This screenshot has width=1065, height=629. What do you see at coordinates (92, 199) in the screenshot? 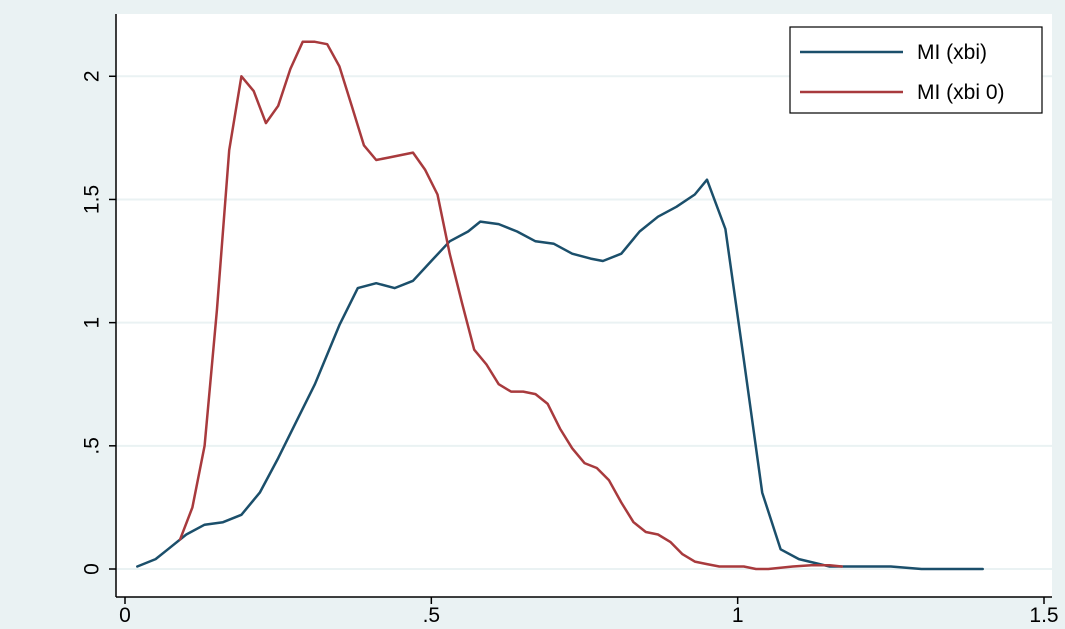
I see `y-tick-label-3: 1.5` at bounding box center [92, 199].